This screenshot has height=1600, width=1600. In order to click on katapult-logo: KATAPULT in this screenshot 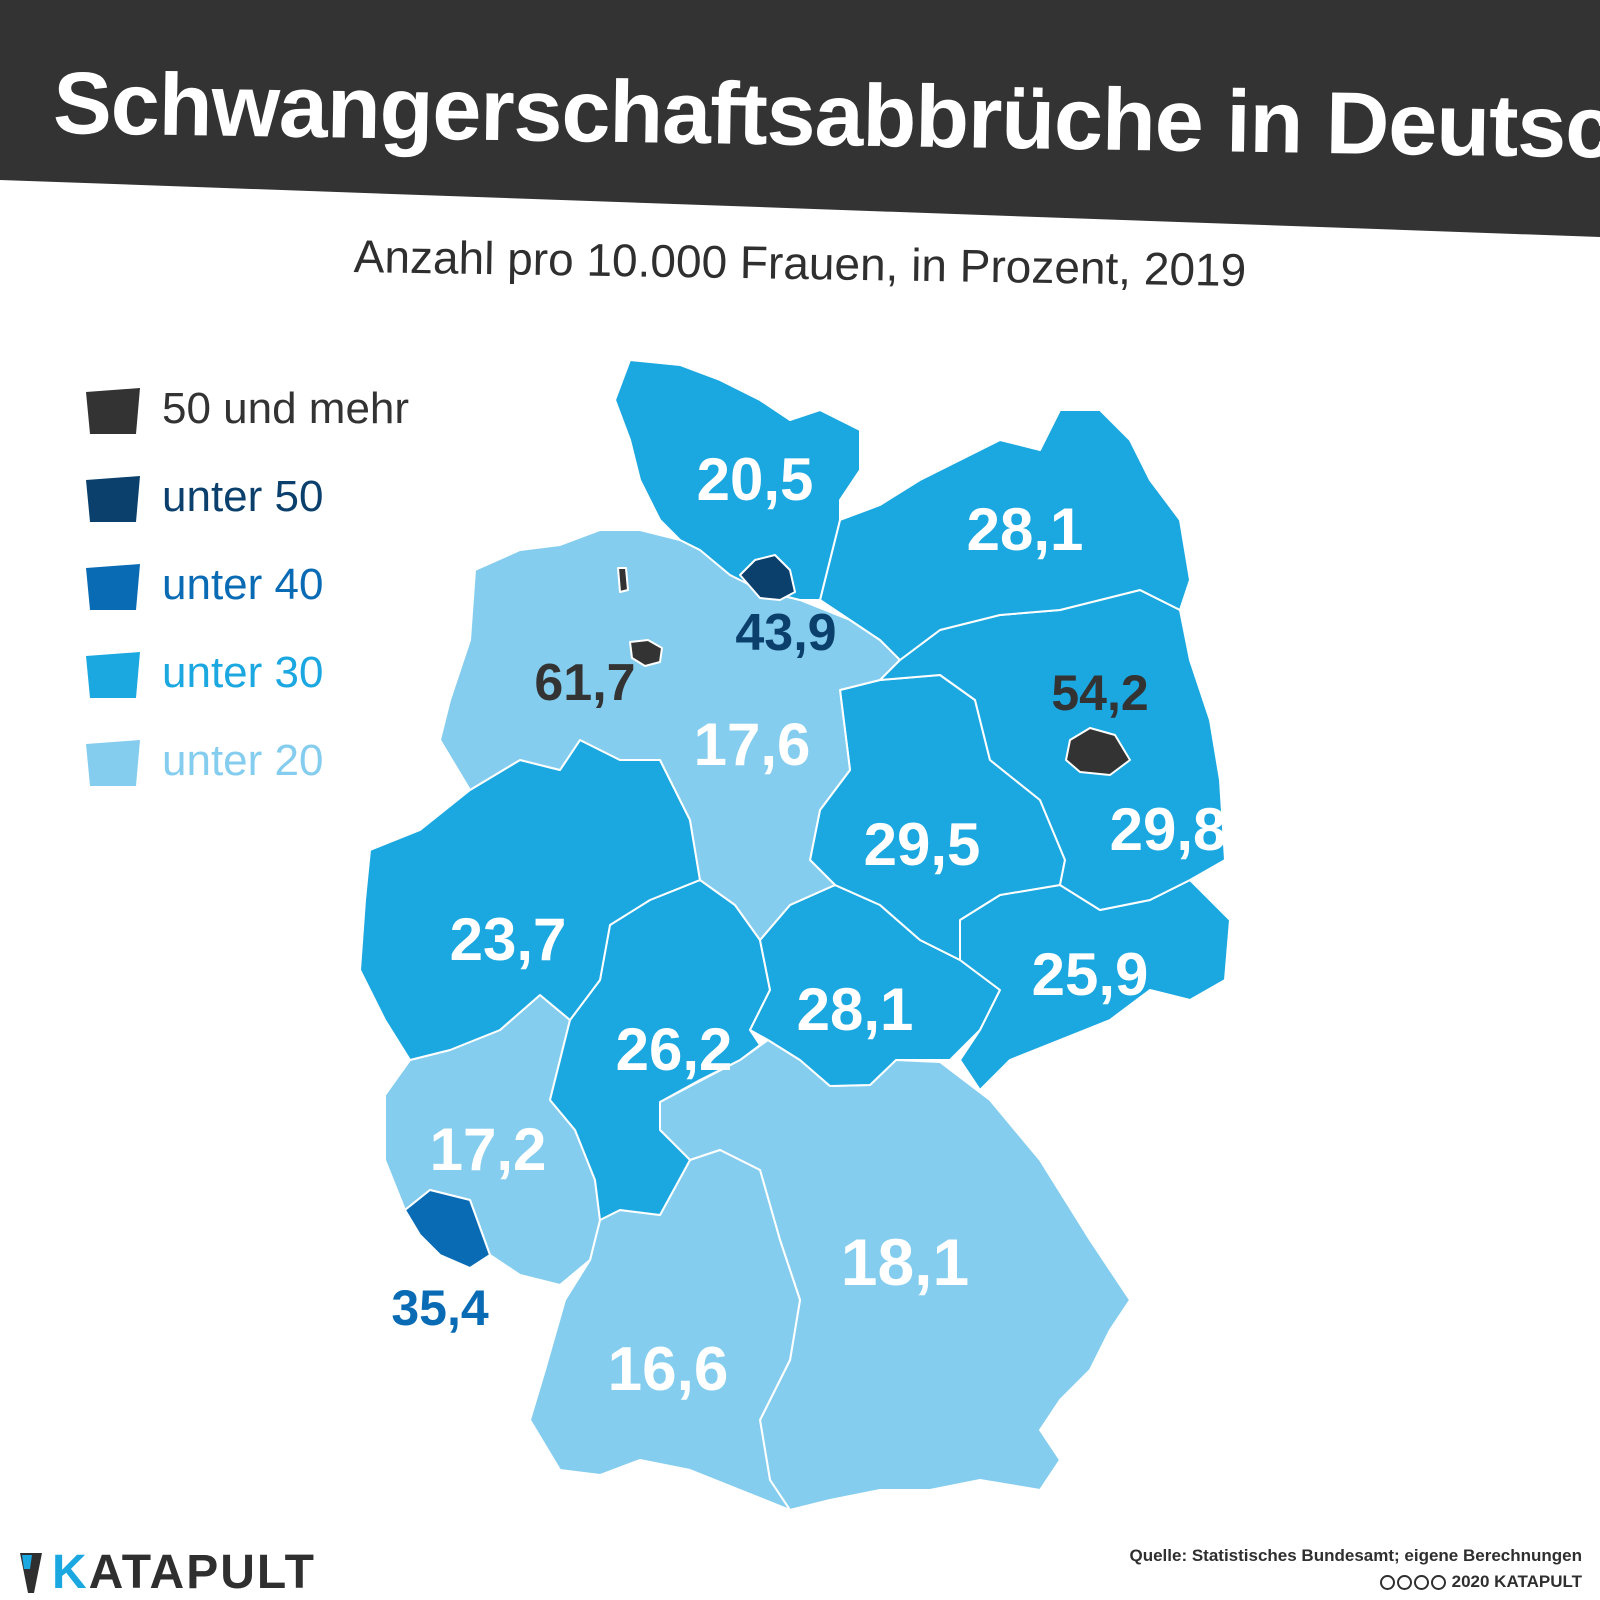, I will do `click(167, 1572)`.